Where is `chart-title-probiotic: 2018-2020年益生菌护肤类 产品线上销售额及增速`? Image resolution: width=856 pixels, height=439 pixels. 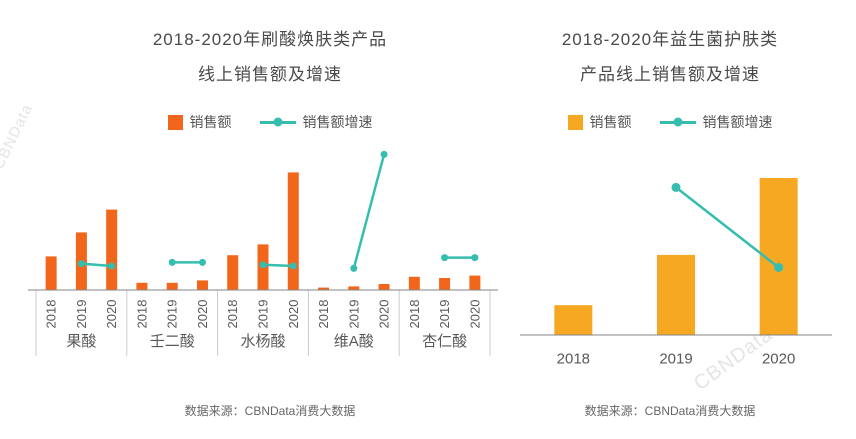 chart-title-probiotic: 2018-2020年益生菌护肤类 产品线上销售额及增速 is located at coordinates (670, 57).